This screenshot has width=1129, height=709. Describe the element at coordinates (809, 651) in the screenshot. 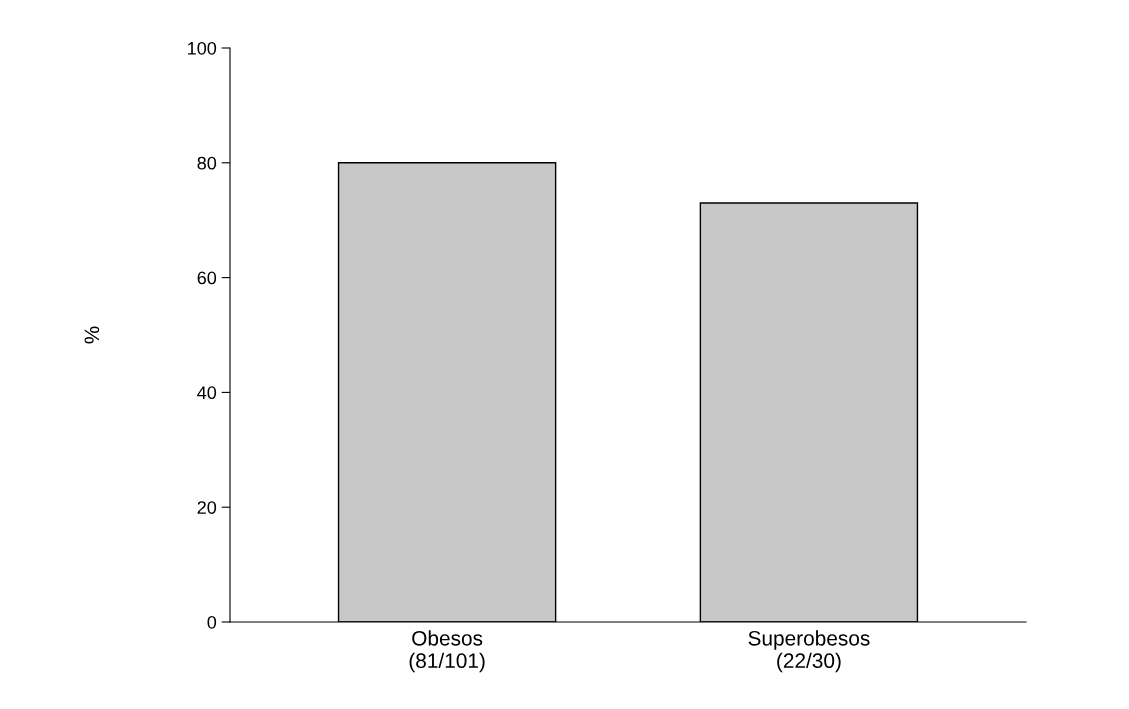

I see `x-tick-label: Superobesos (22/30)` at that location.